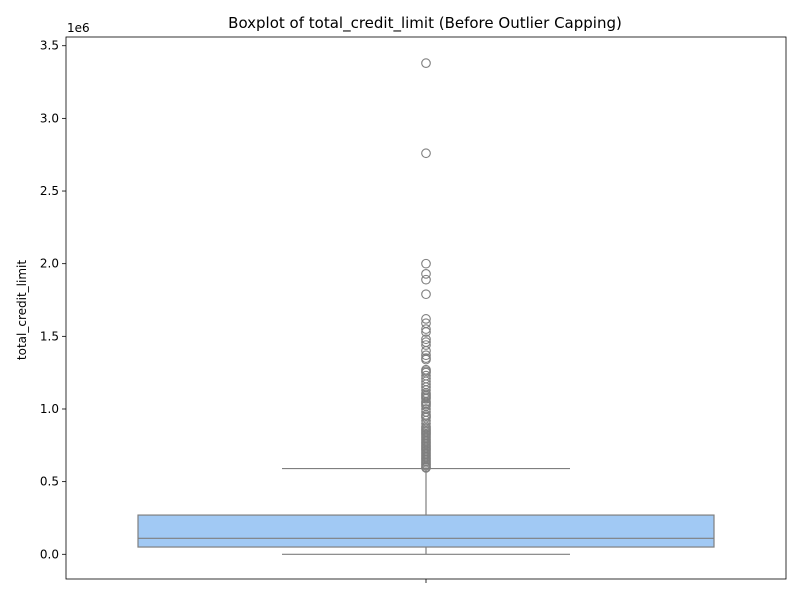 This screenshot has height=600, width=800. I want to click on y-tick-label: 1.0, so click(49, 409).